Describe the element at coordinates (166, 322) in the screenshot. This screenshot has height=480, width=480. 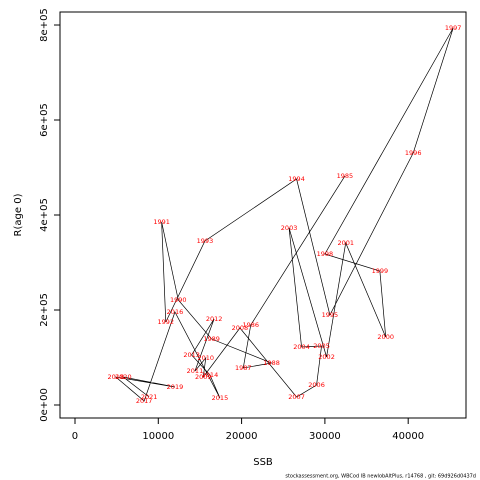
I see `point-label: 1992` at that location.